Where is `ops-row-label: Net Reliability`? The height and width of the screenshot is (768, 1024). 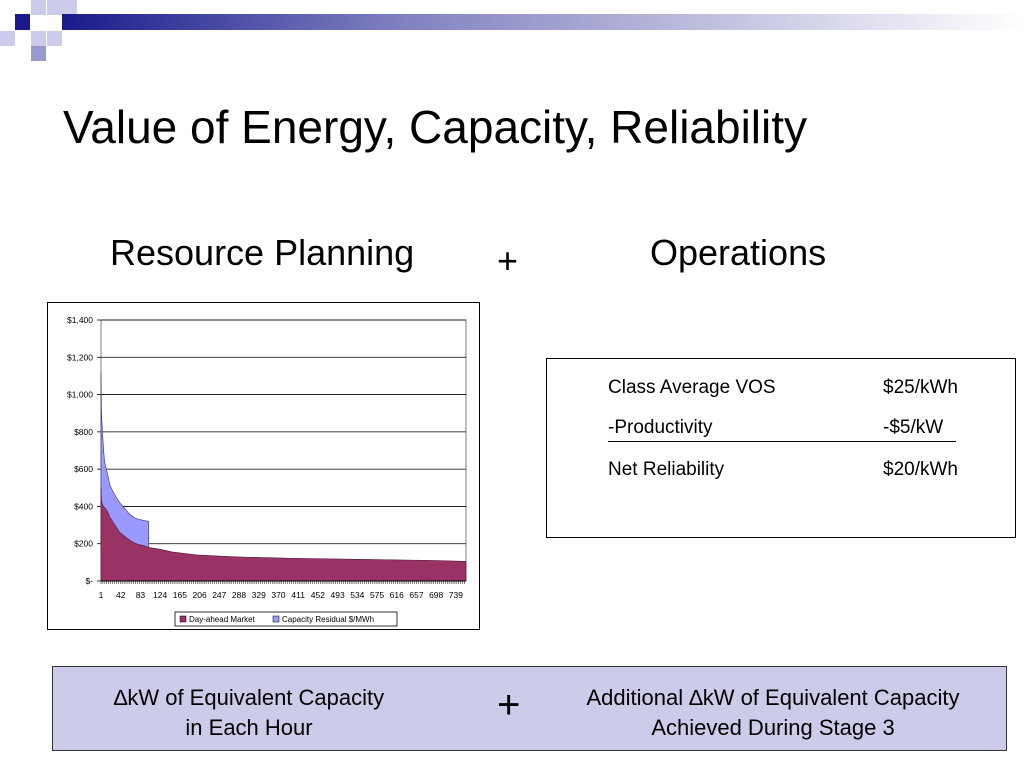
ops-row-label: Net Reliability is located at coordinates (666, 469).